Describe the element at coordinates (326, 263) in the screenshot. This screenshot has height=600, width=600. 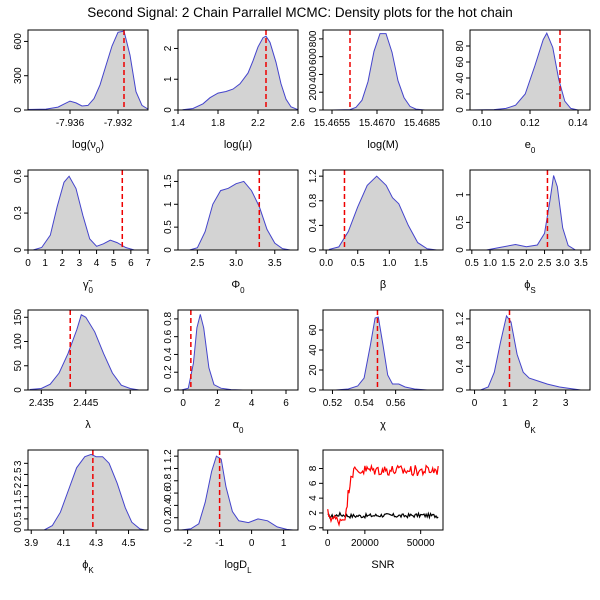
I see `x-tick-label: 0.0` at that location.